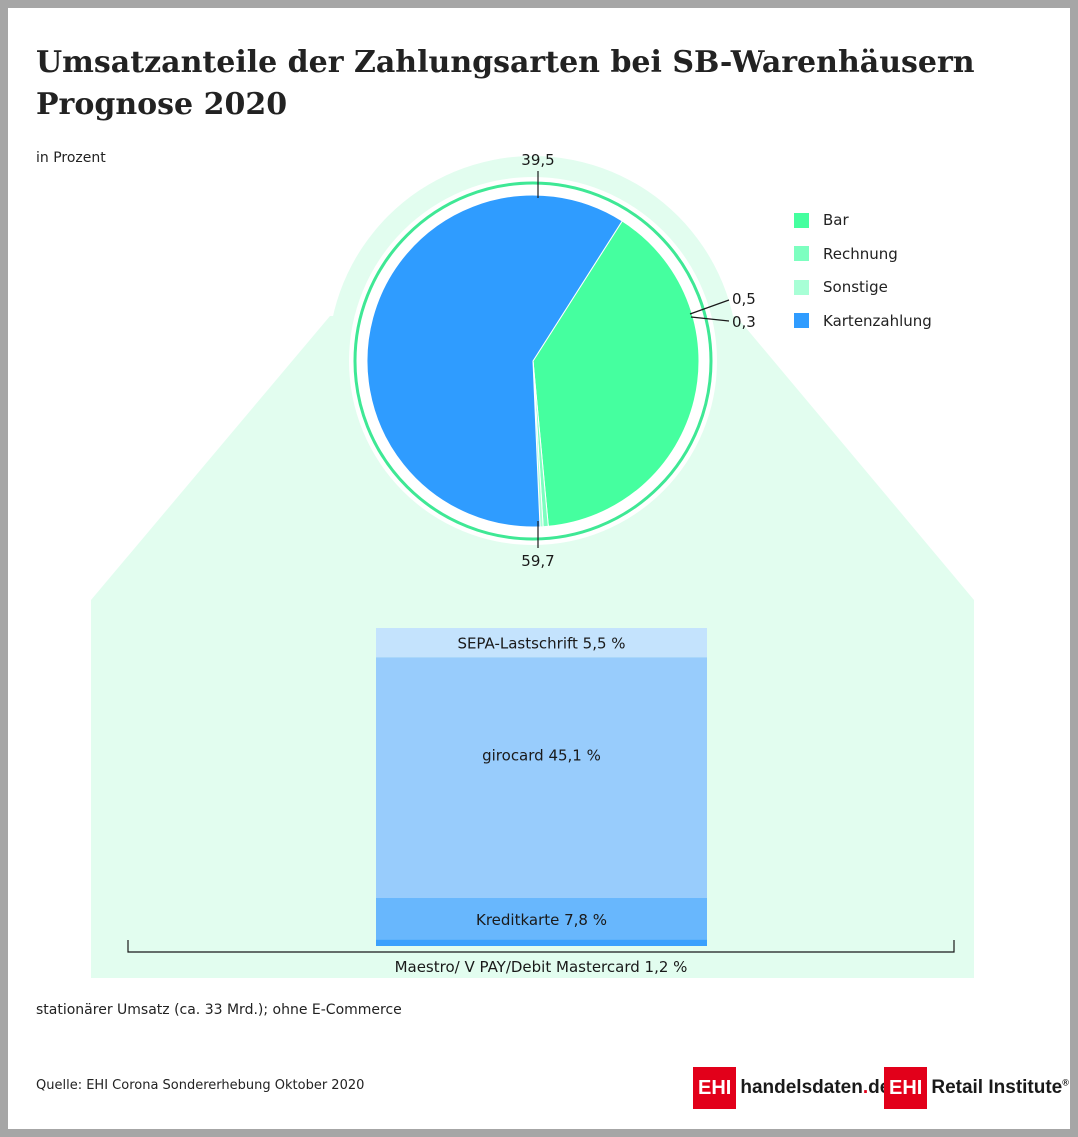  Describe the element at coordinates (541, 967) in the screenshot. I see `bar-label-maestro-v-pay-debit-mastercard: Maestro/ V PAY/Debit Mastercard 1,2 %` at that location.